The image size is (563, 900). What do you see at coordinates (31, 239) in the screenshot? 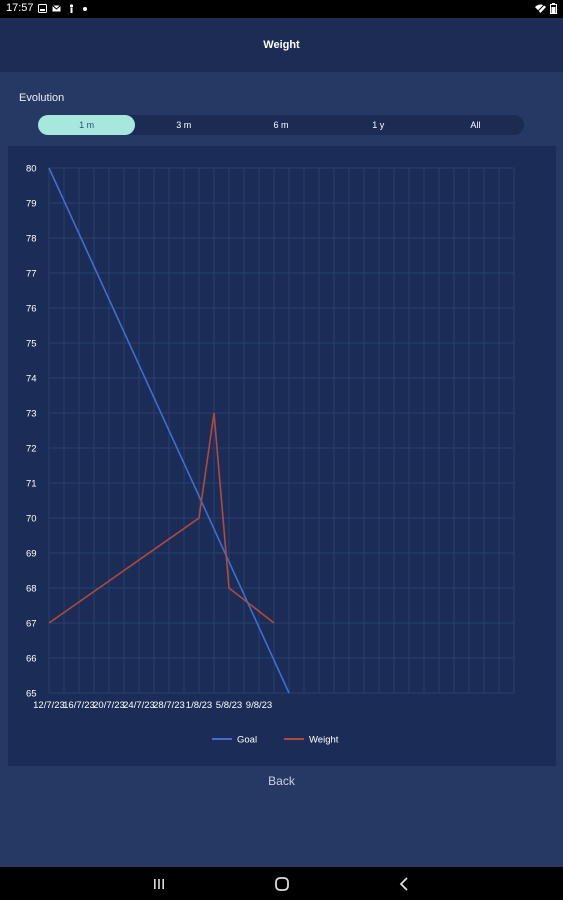
I see `y-tick-label: 78` at bounding box center [31, 239].